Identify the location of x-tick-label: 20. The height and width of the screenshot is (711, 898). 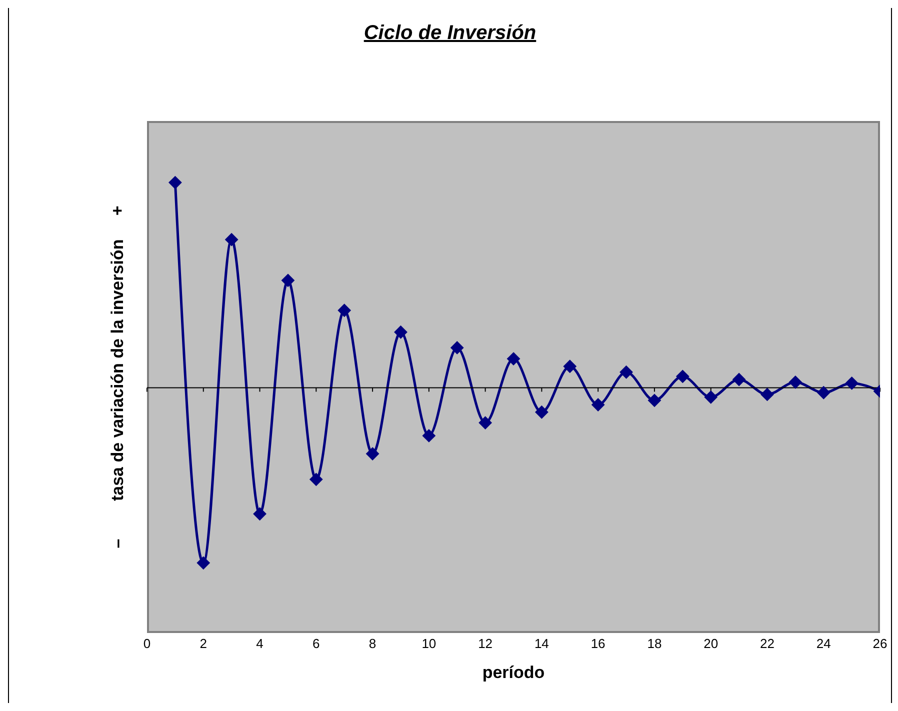
(711, 644).